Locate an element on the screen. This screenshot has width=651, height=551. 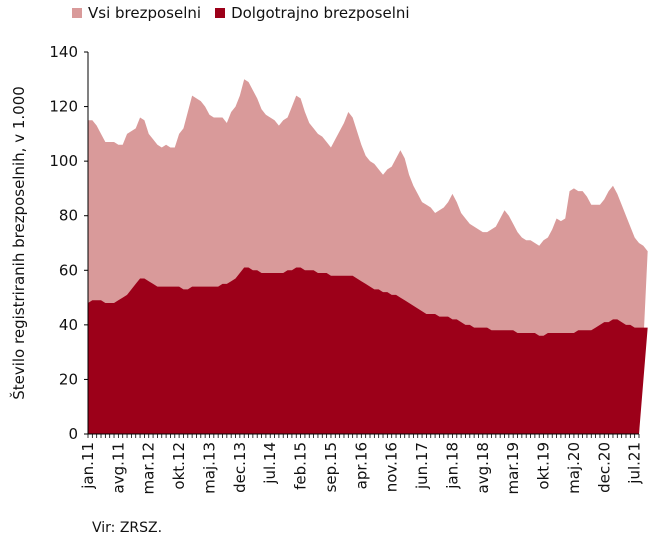
x-tick-label: mar.19 is located at coordinates (513, 468).